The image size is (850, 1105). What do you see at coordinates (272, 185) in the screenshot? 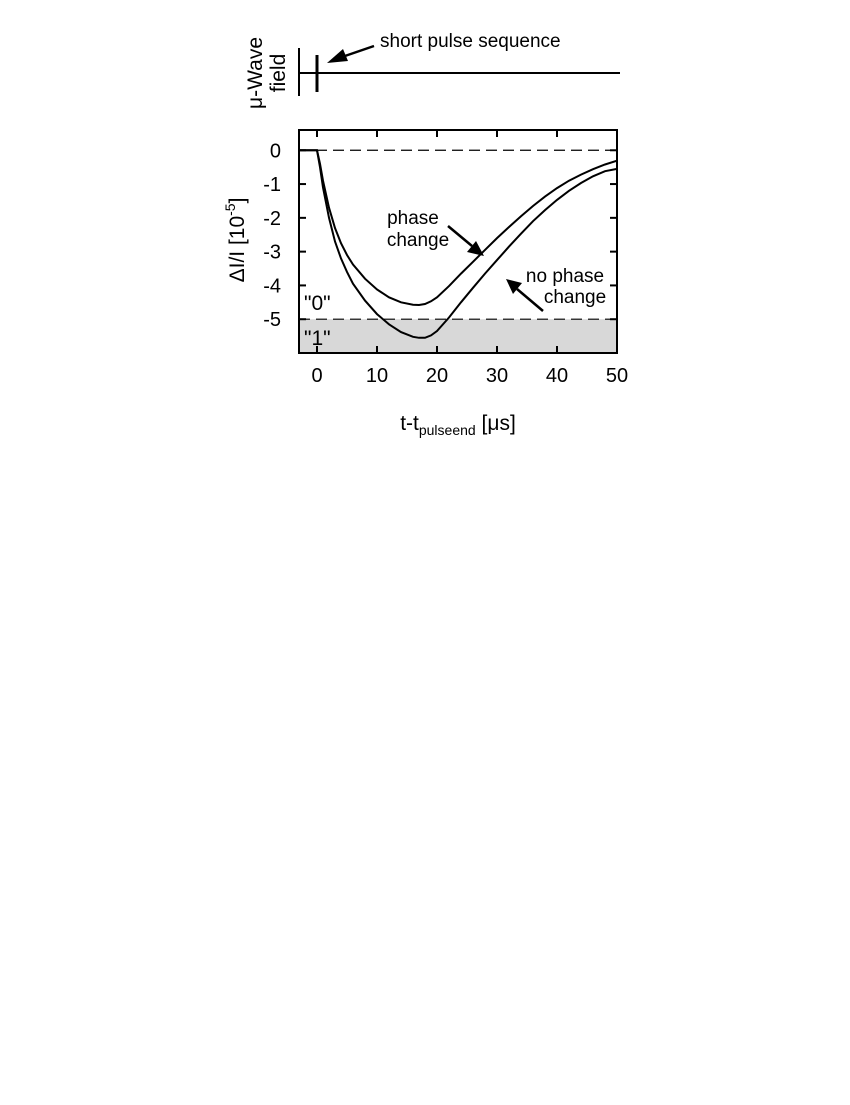
I see `y-tick-label--1: -1` at bounding box center [272, 185].